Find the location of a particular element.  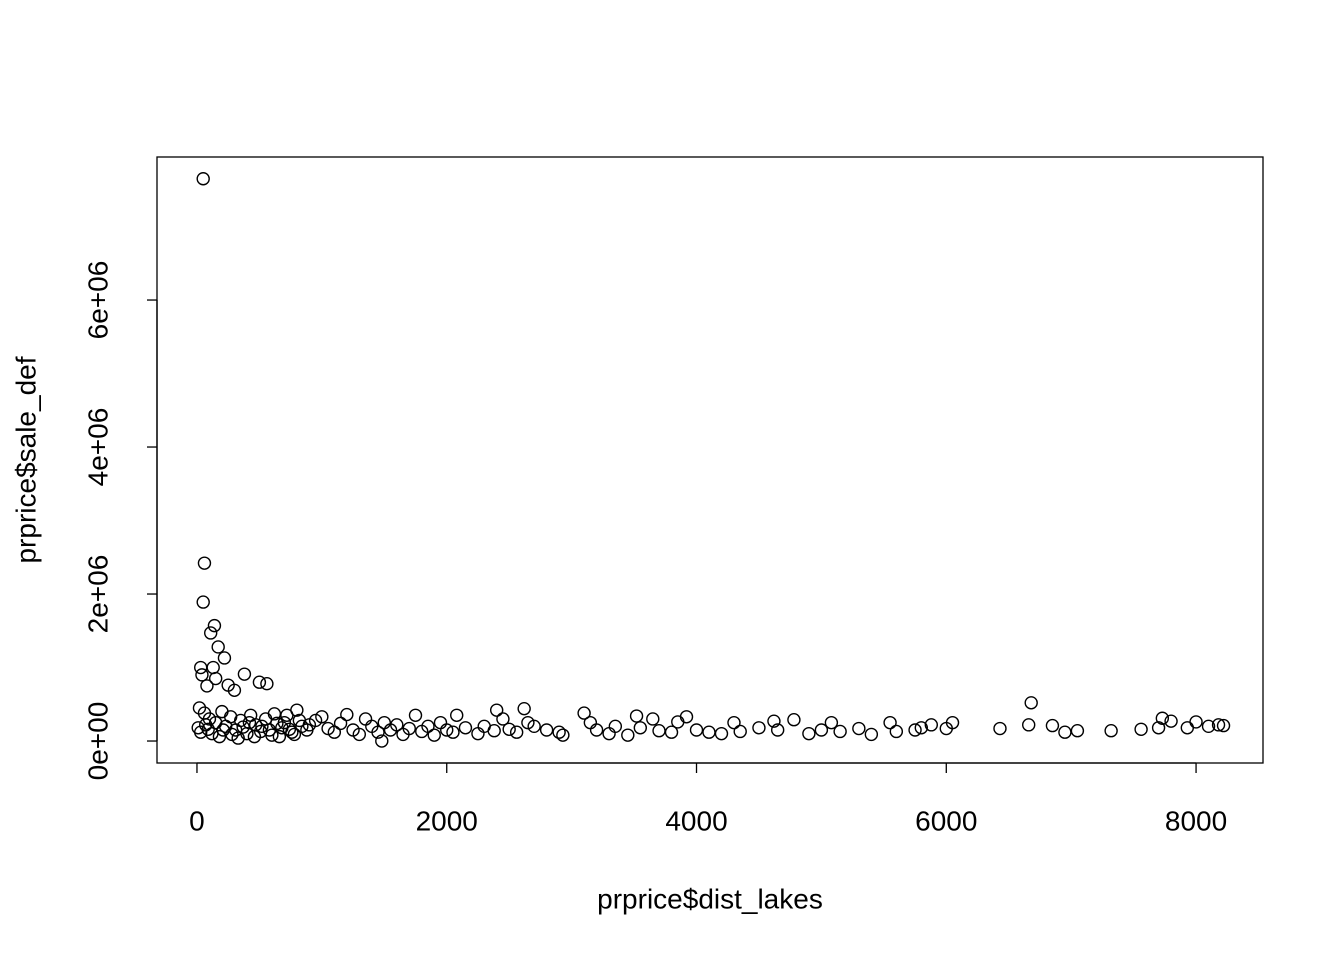

x-axis-label: prprice$dist_lakes is located at coordinates (710, 898).